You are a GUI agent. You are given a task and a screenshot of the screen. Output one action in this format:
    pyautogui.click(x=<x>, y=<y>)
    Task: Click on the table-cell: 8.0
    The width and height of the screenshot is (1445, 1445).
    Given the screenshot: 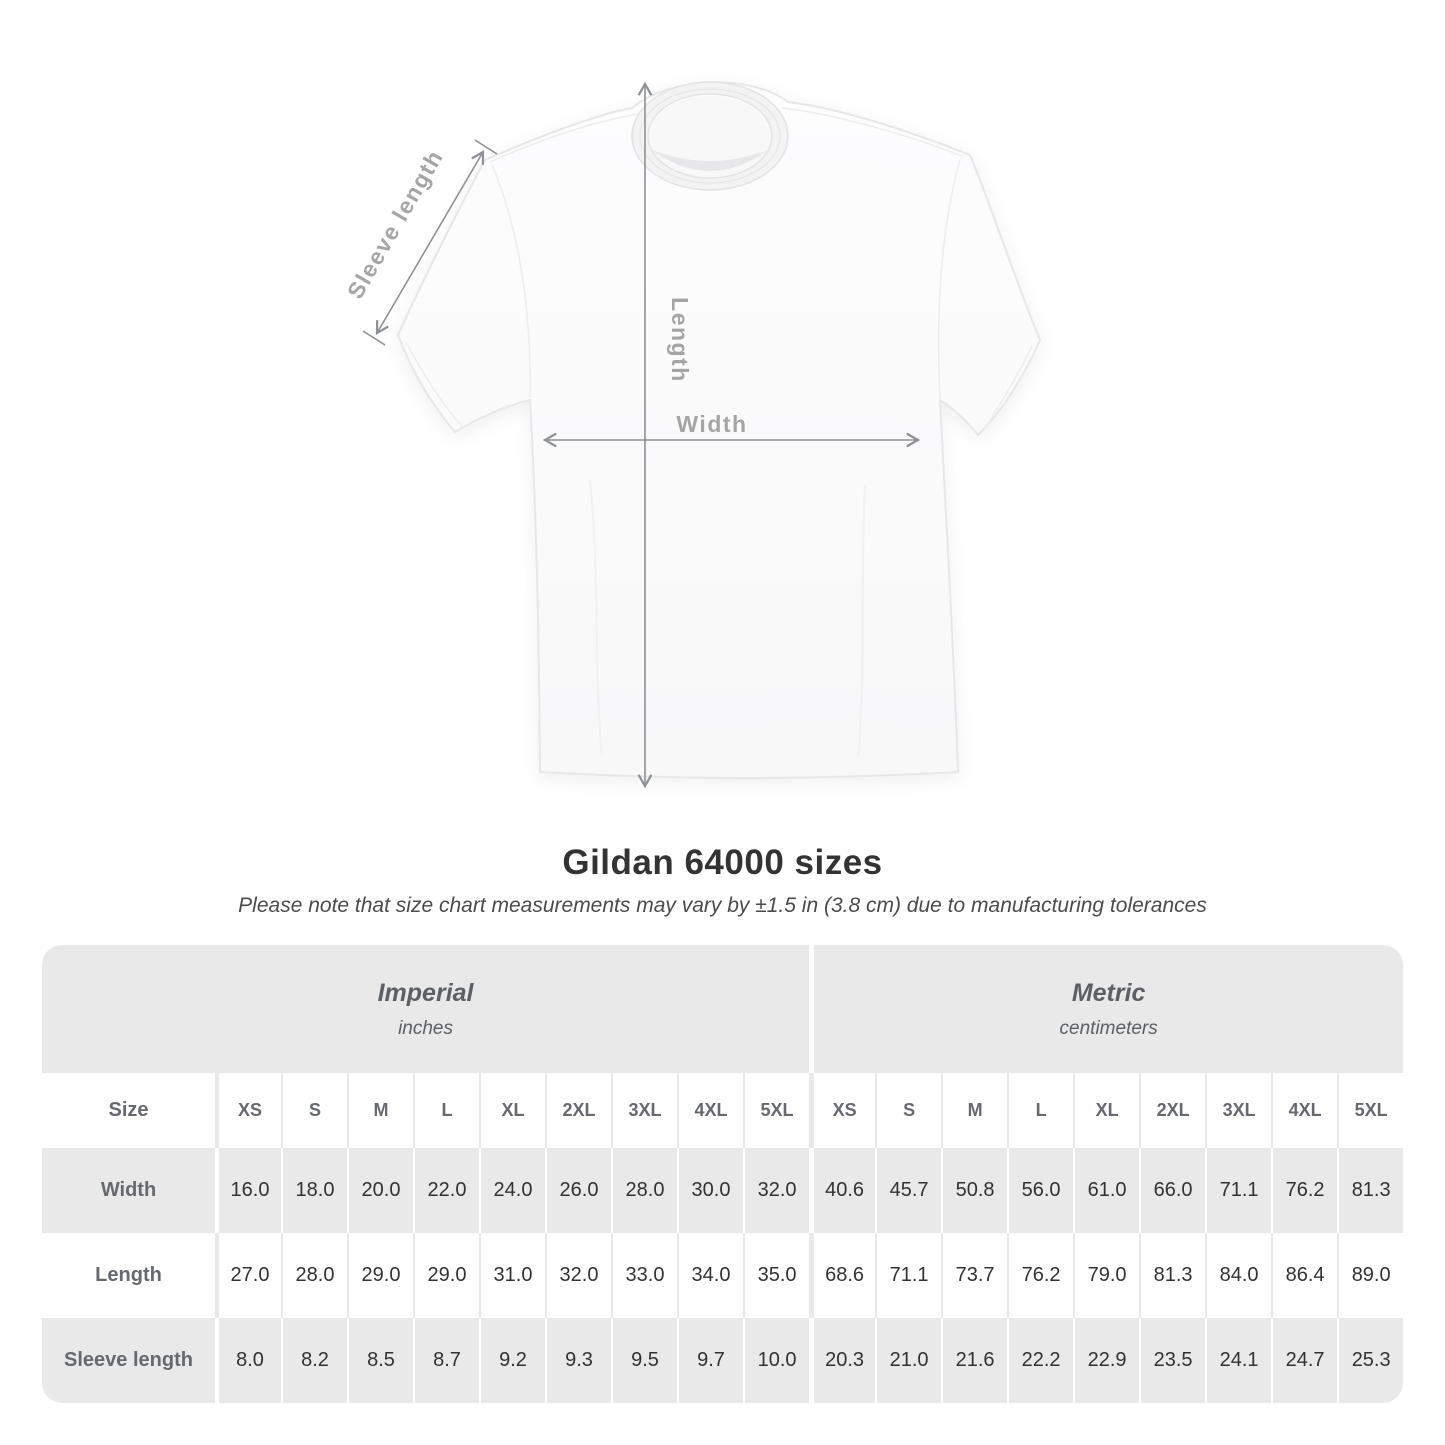 What is the action you would take?
    pyautogui.click(x=248, y=1360)
    